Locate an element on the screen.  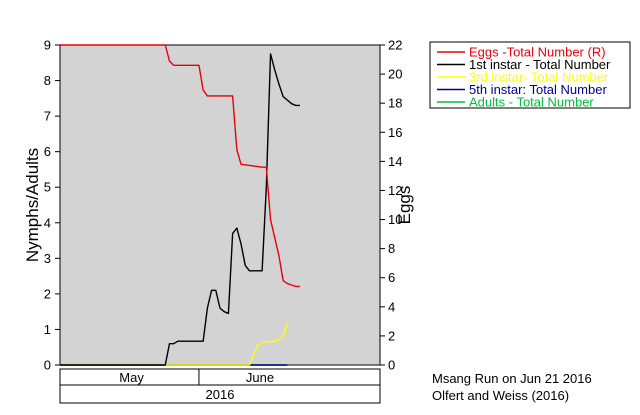
caption-credit: Olfert and Weiss (2016) is located at coordinates (500, 395).